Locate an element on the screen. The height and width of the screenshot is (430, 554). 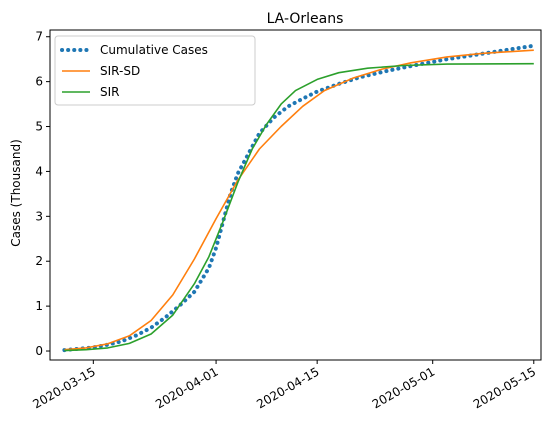
x-tick-label: 2020-04-01 is located at coordinates (186, 387).